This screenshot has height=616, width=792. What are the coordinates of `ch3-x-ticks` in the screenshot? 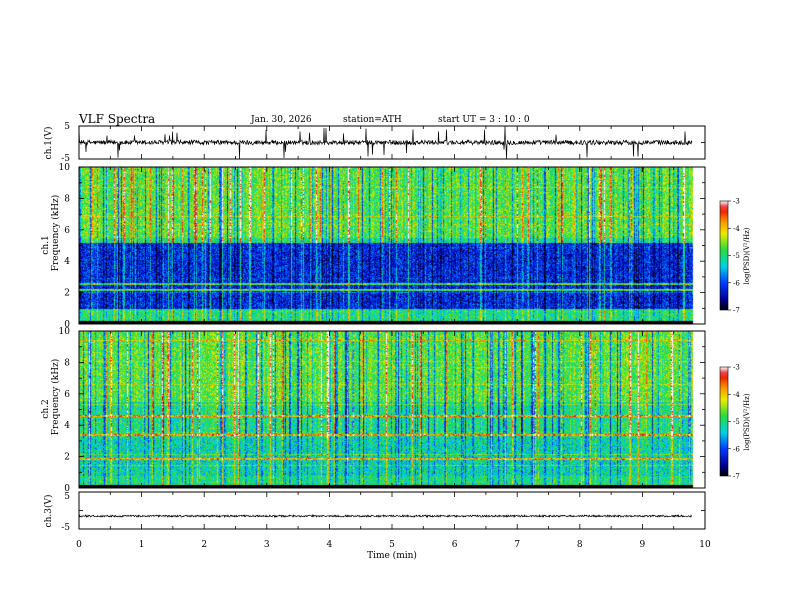 It's located at (392, 510).